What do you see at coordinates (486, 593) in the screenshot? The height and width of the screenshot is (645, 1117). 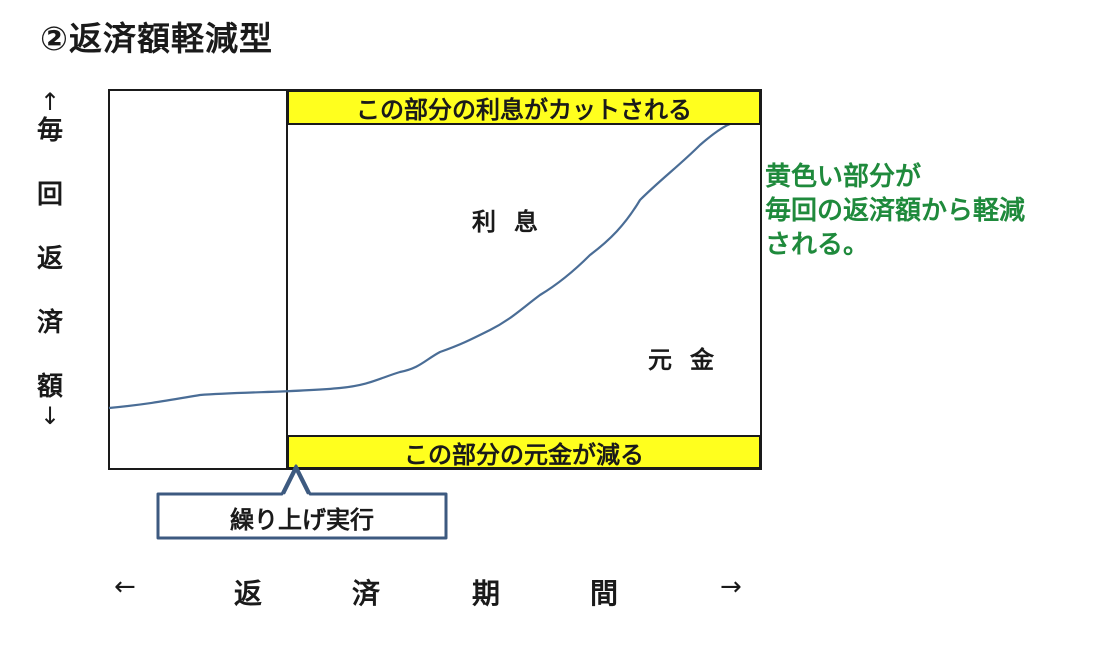 I see `x-char: 期` at bounding box center [486, 593].